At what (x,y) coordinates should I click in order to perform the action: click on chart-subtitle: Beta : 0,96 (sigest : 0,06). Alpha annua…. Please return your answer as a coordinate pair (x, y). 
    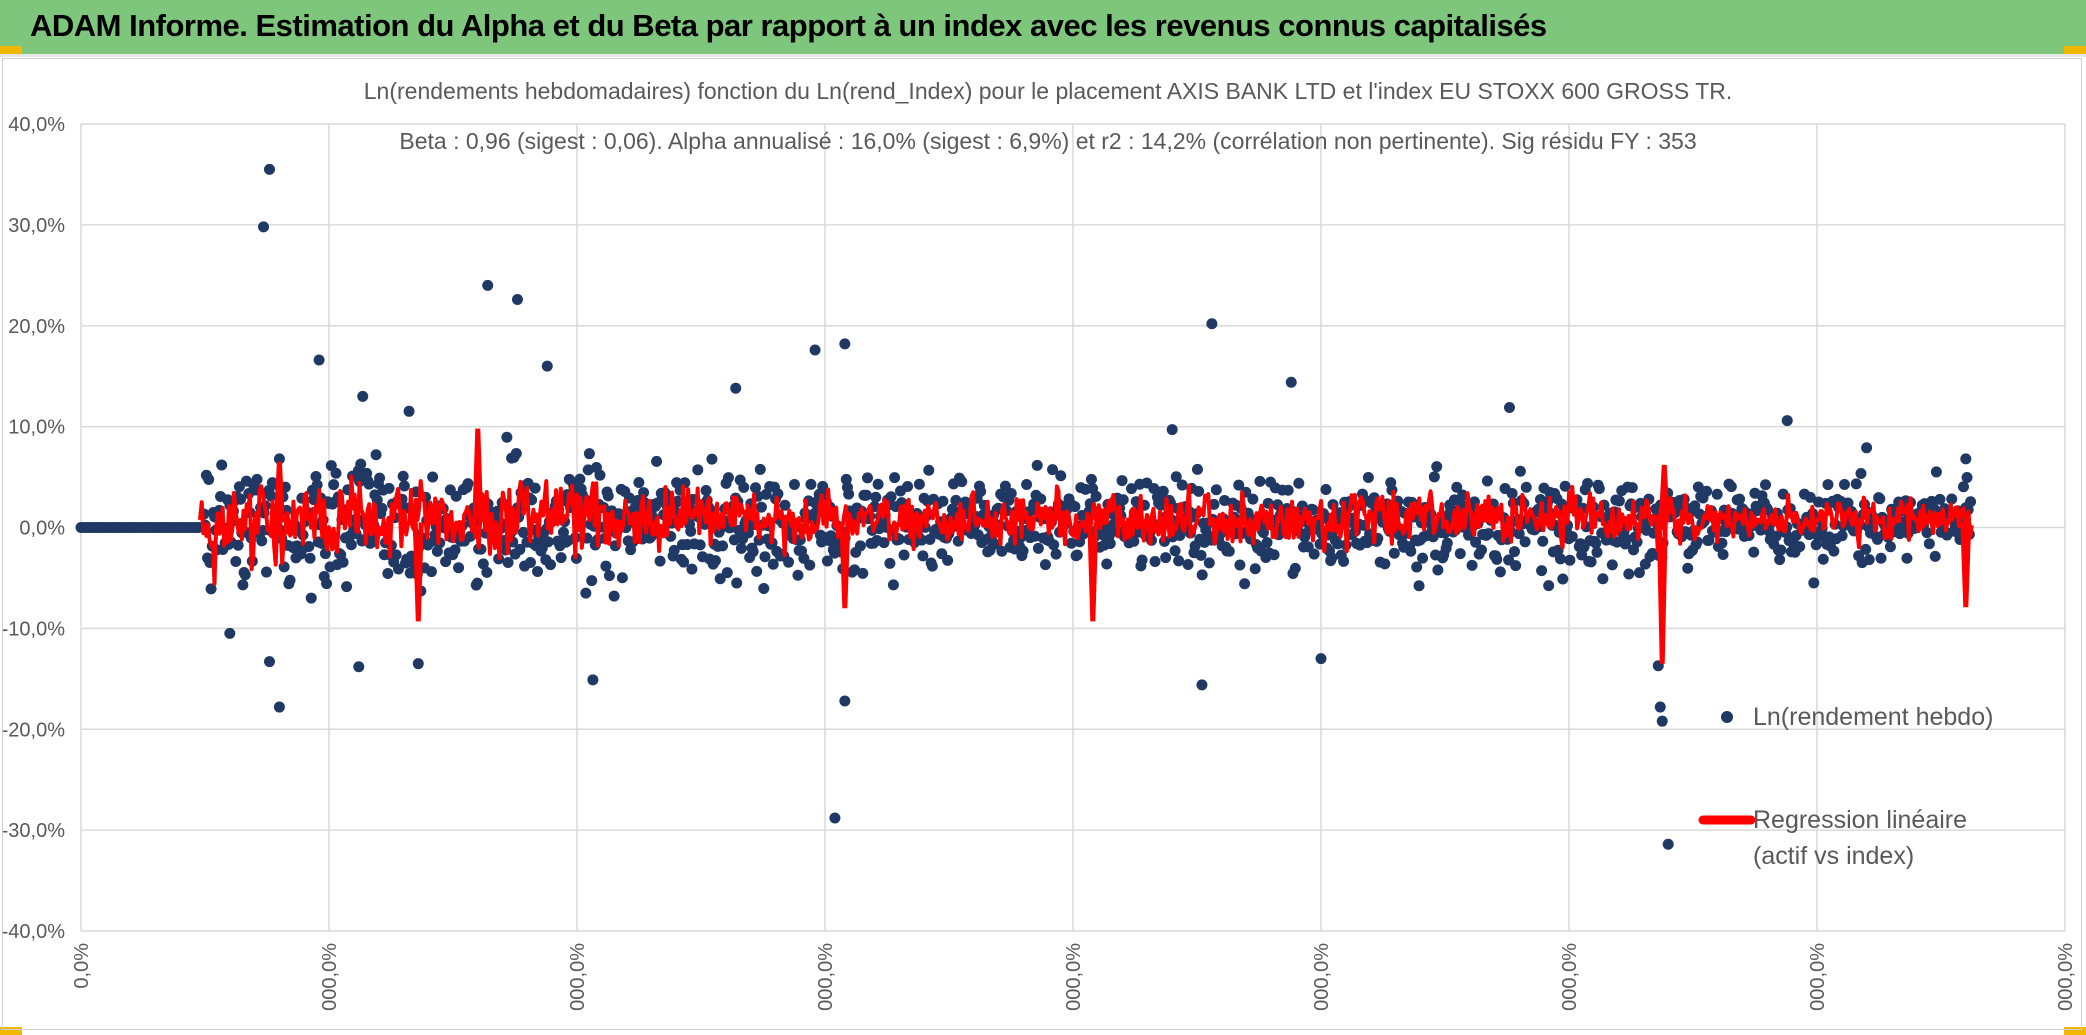
    Looking at the image, I should click on (1047, 141).